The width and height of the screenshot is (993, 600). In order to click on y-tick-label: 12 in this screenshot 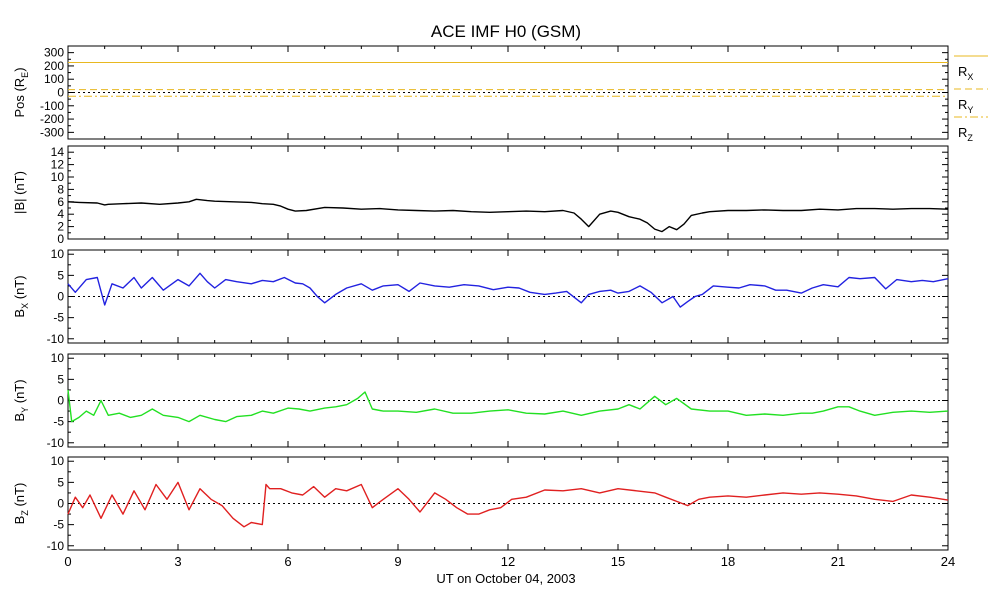, I will do `click(58, 165)`.